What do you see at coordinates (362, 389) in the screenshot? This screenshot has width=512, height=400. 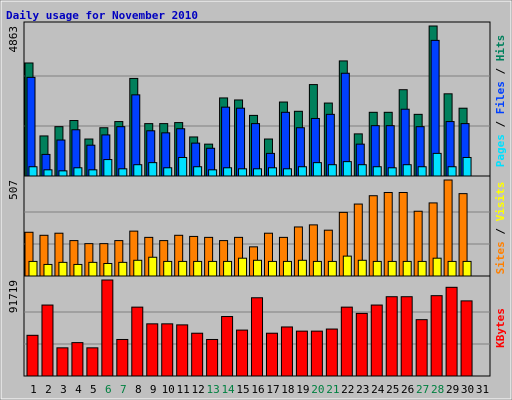 I see `x-tick-label: 23` at bounding box center [362, 389].